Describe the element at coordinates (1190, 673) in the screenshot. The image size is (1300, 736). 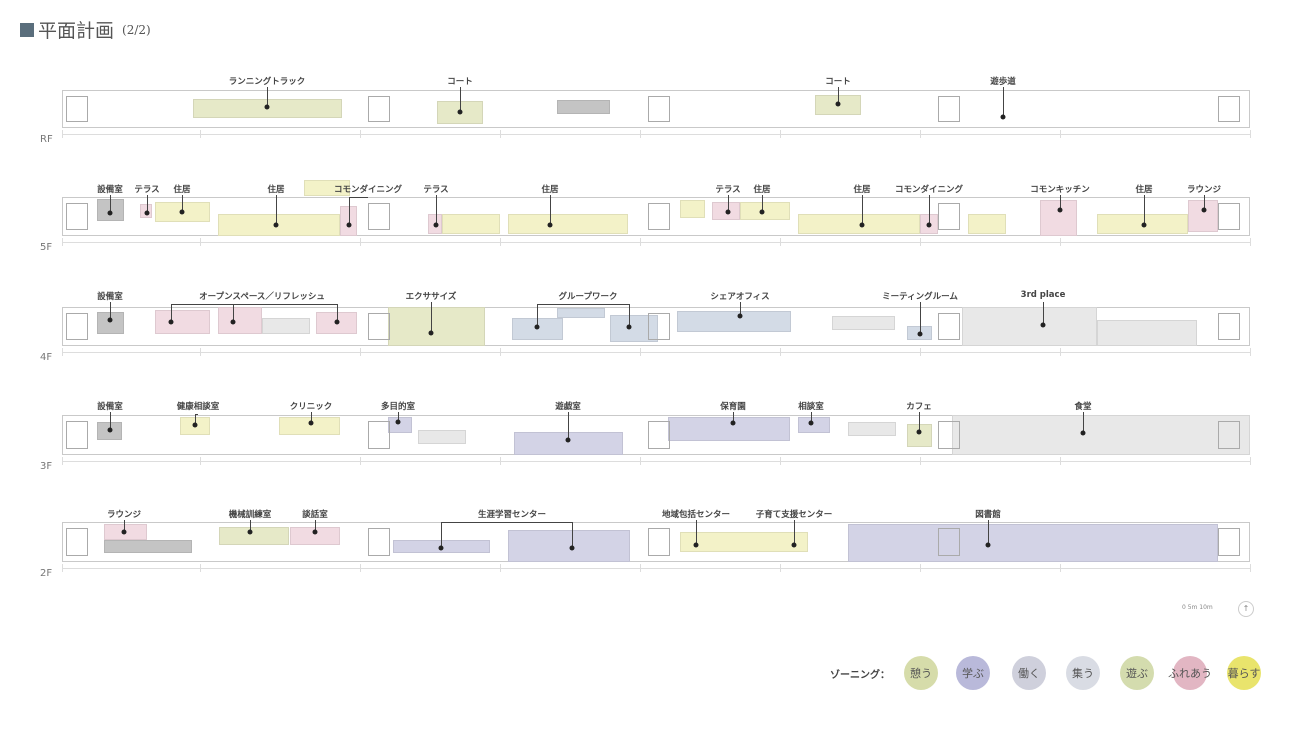
I see `legend-item-5: ふれあう` at that location.